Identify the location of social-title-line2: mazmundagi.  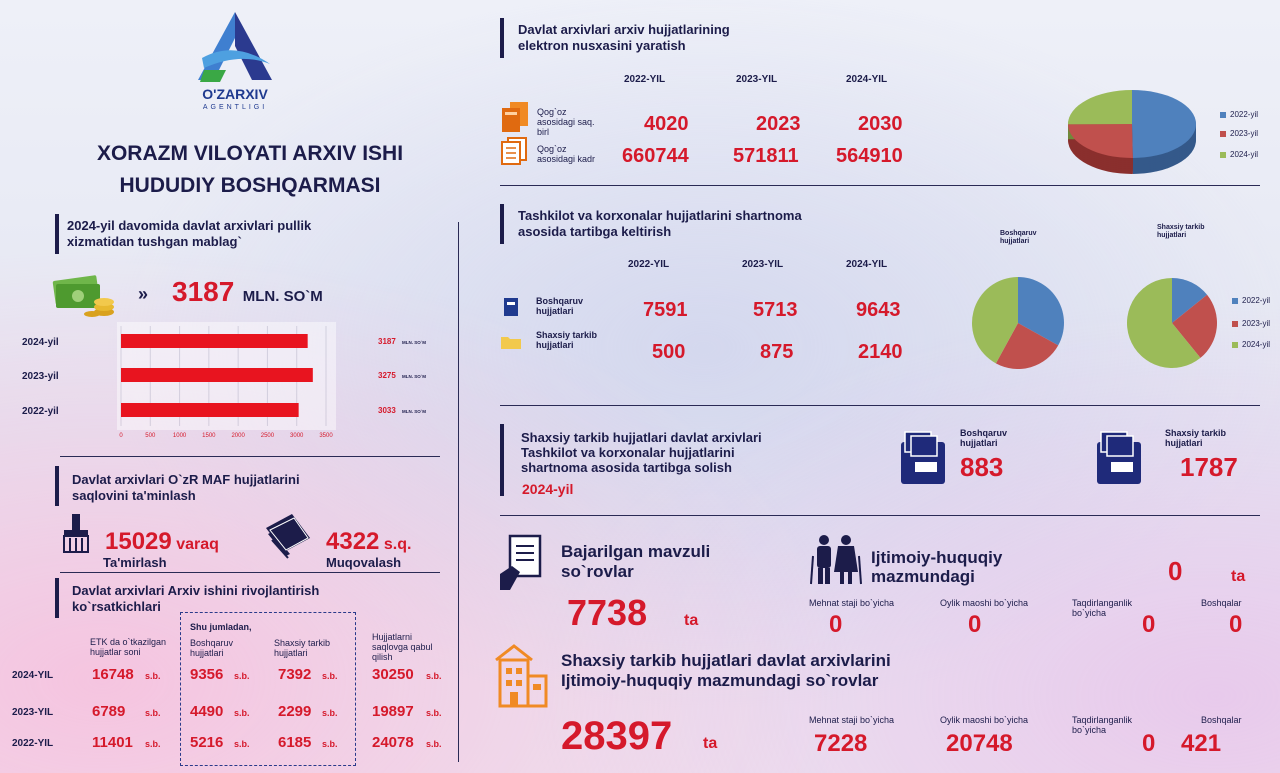
(923, 576).